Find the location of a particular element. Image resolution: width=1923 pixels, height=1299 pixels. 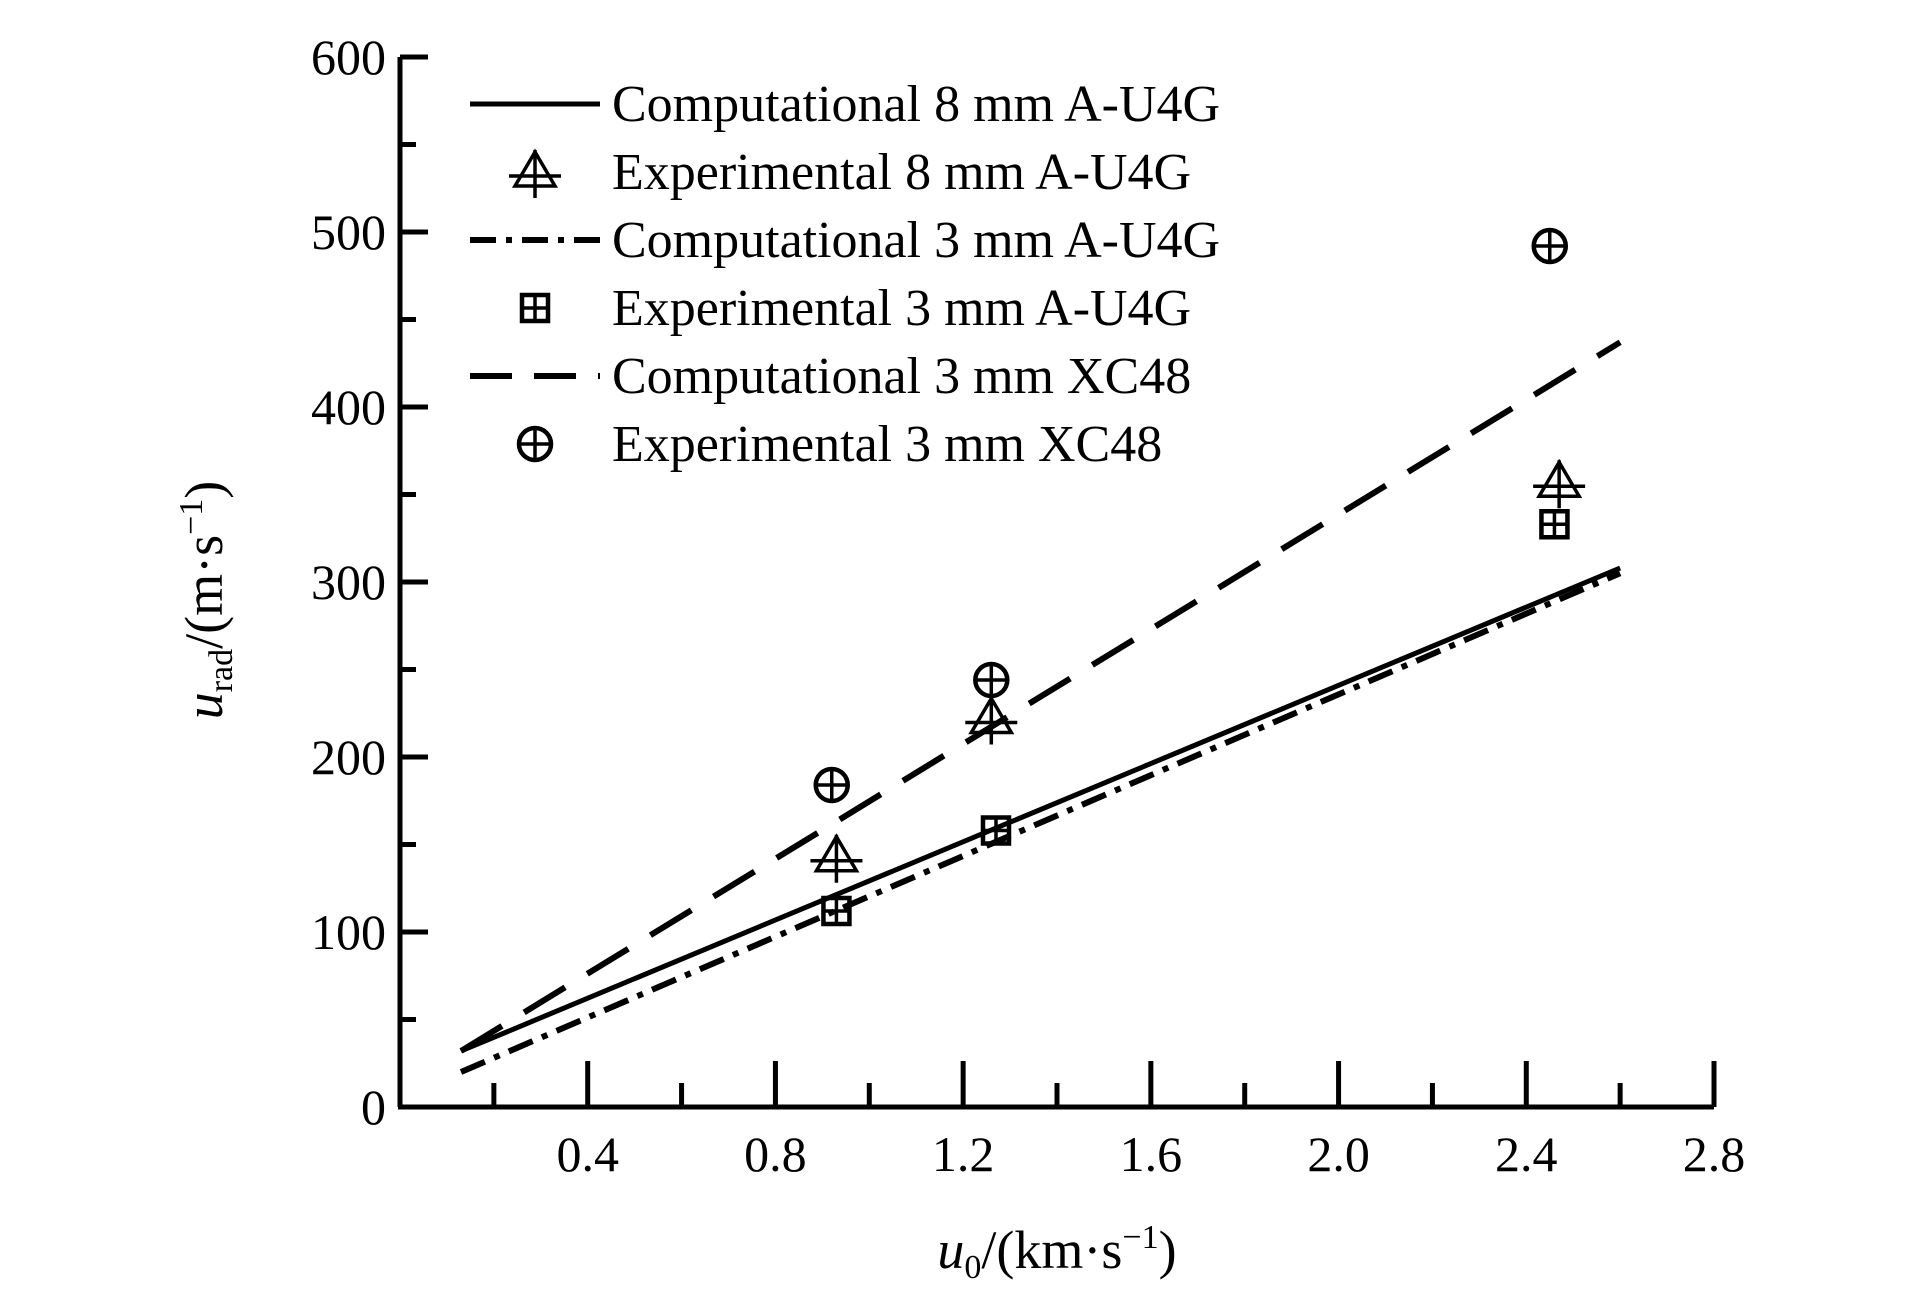

x-tick-label: 2.8 is located at coordinates (1714, 1154).